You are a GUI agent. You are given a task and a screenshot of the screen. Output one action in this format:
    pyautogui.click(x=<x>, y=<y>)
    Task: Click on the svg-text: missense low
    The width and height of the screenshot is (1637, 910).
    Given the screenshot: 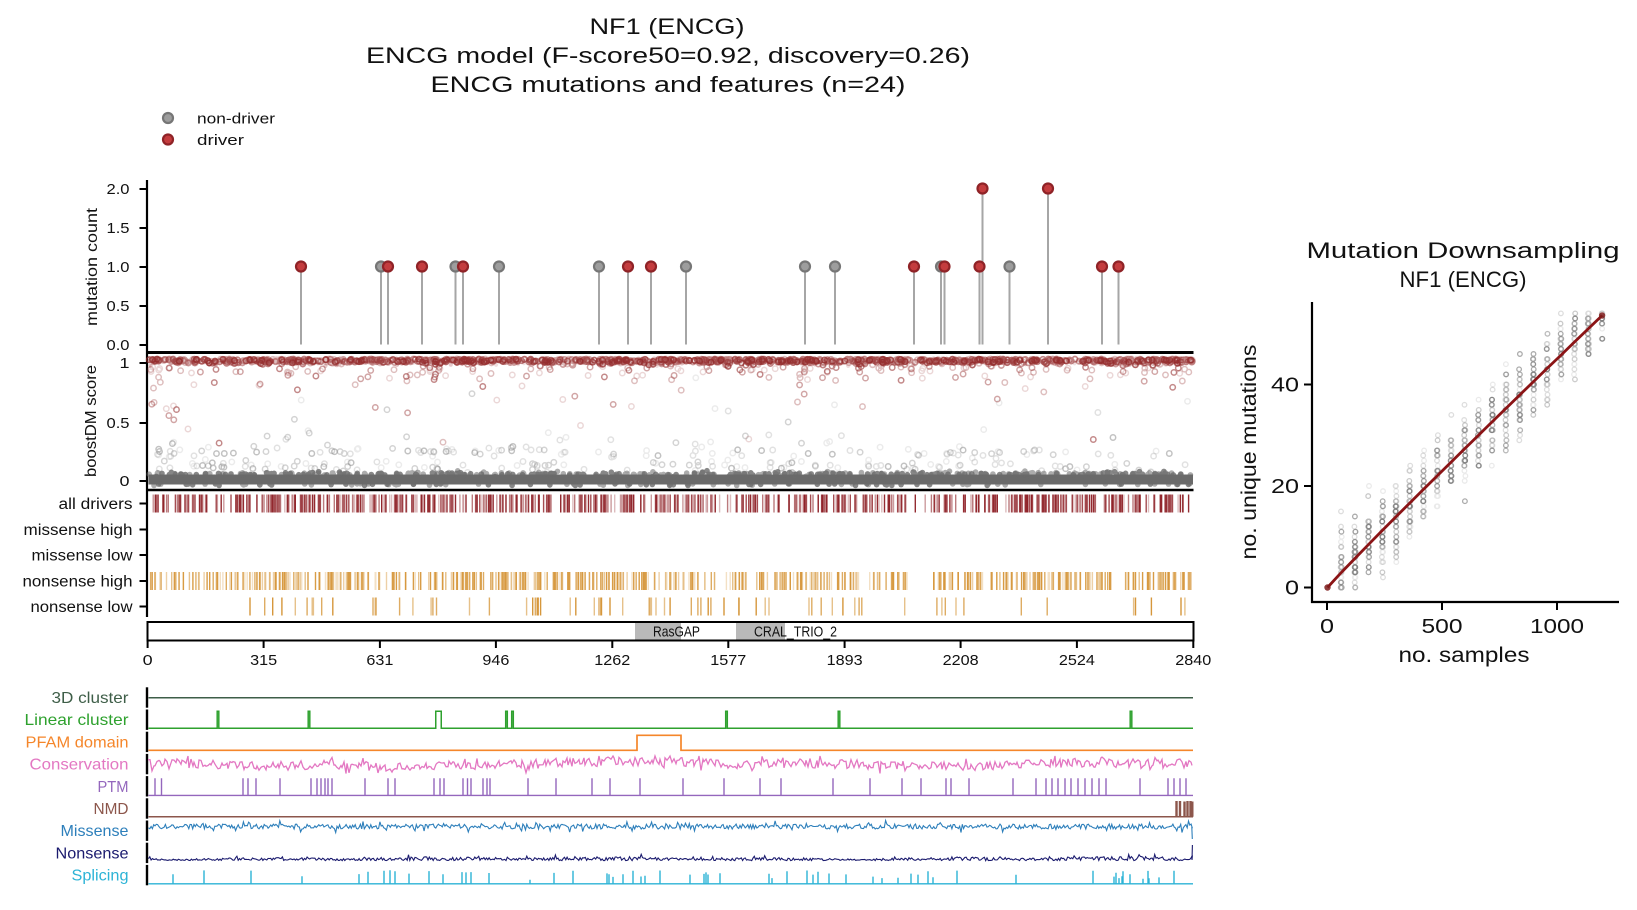 What is the action you would take?
    pyautogui.click(x=83, y=556)
    